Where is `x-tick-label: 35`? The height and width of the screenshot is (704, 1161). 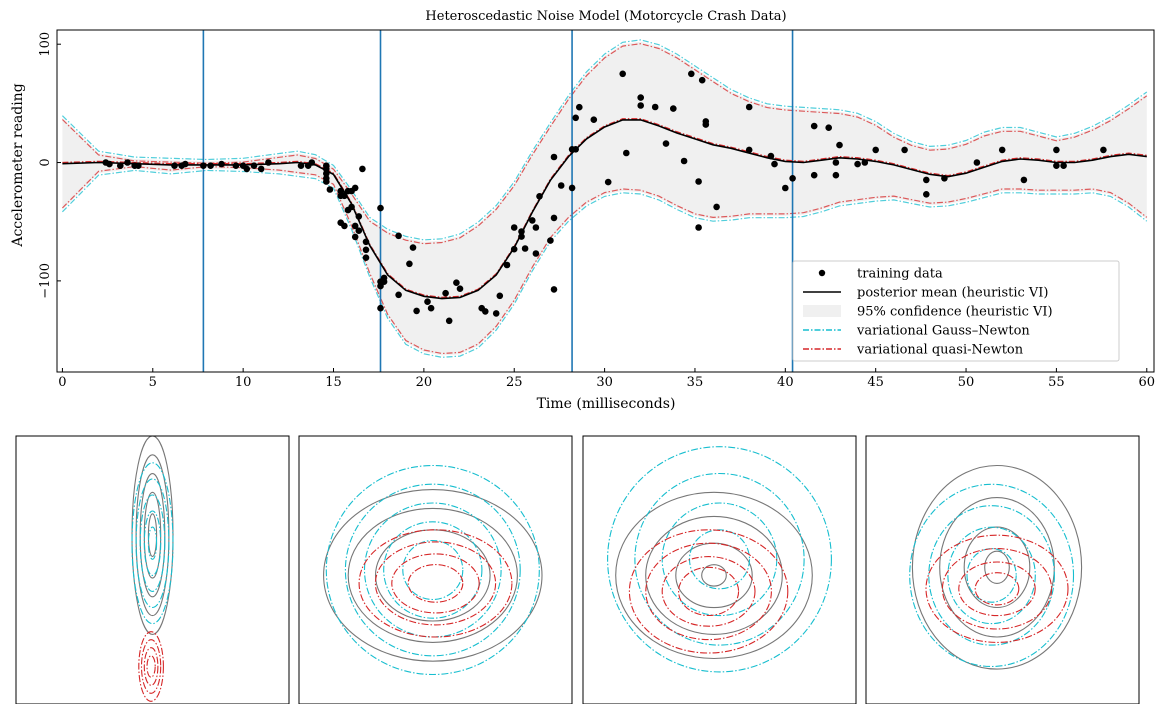 x-tick-label: 35 is located at coordinates (695, 382).